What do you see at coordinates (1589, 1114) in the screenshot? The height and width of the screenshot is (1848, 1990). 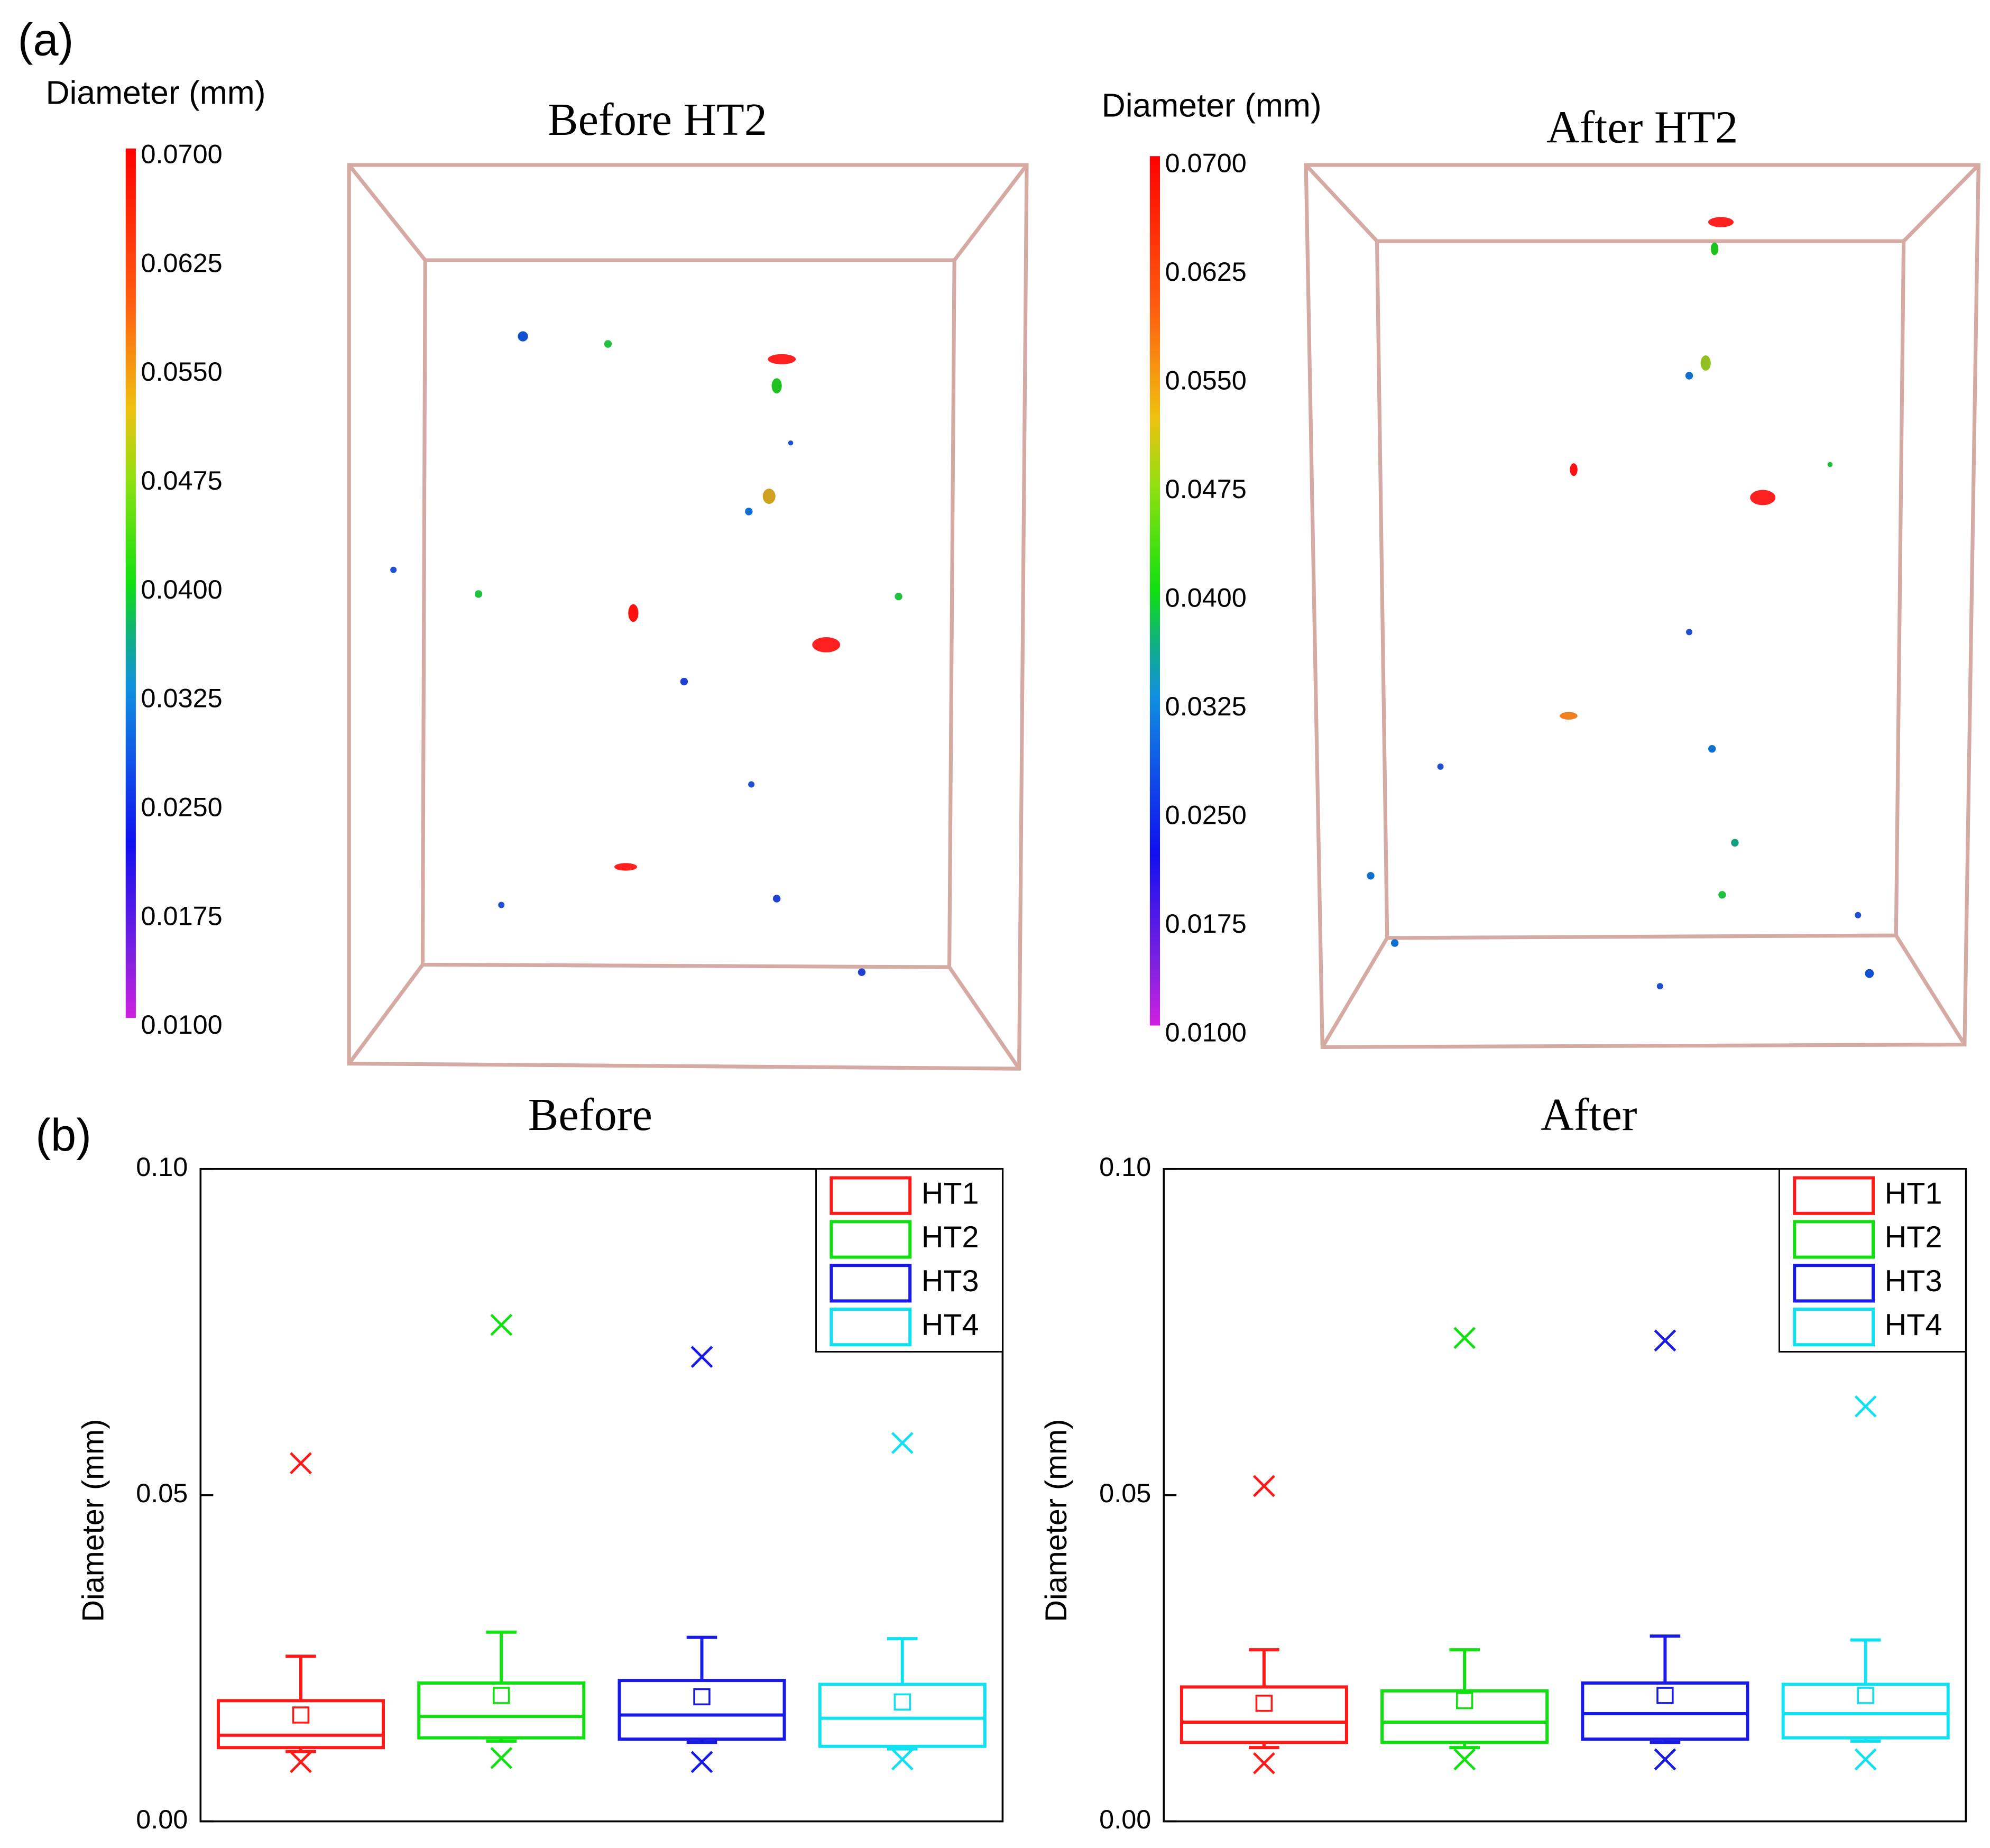 I see `chart-title: After` at bounding box center [1589, 1114].